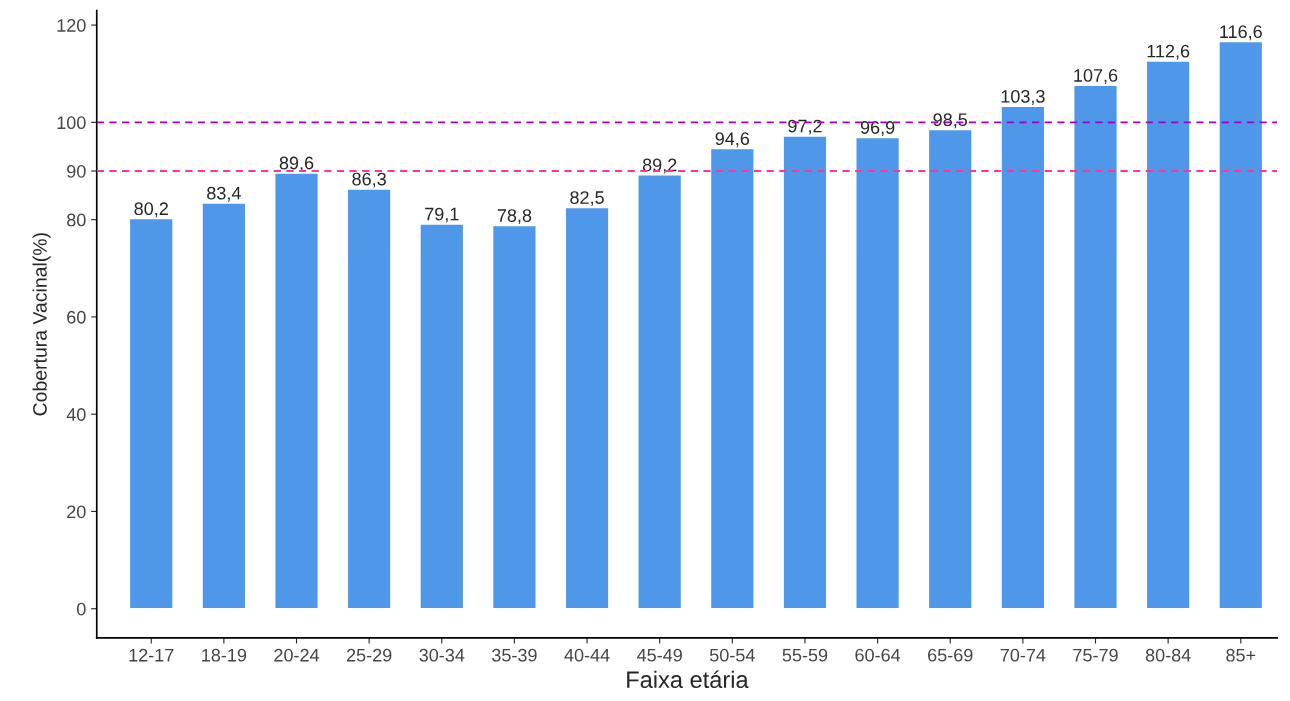 The image size is (1290, 701). I want to click on x-tick-label: 60-64, so click(878, 655).